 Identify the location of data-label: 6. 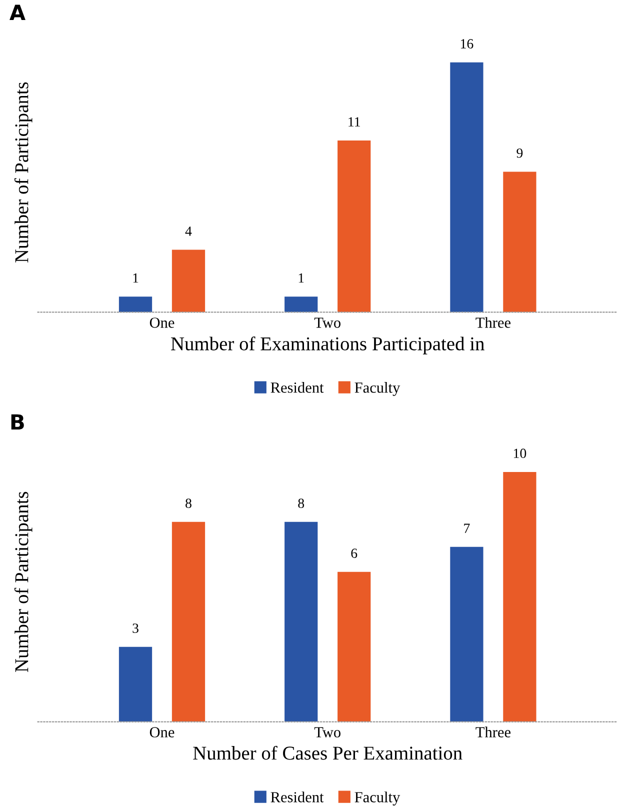
(354, 553).